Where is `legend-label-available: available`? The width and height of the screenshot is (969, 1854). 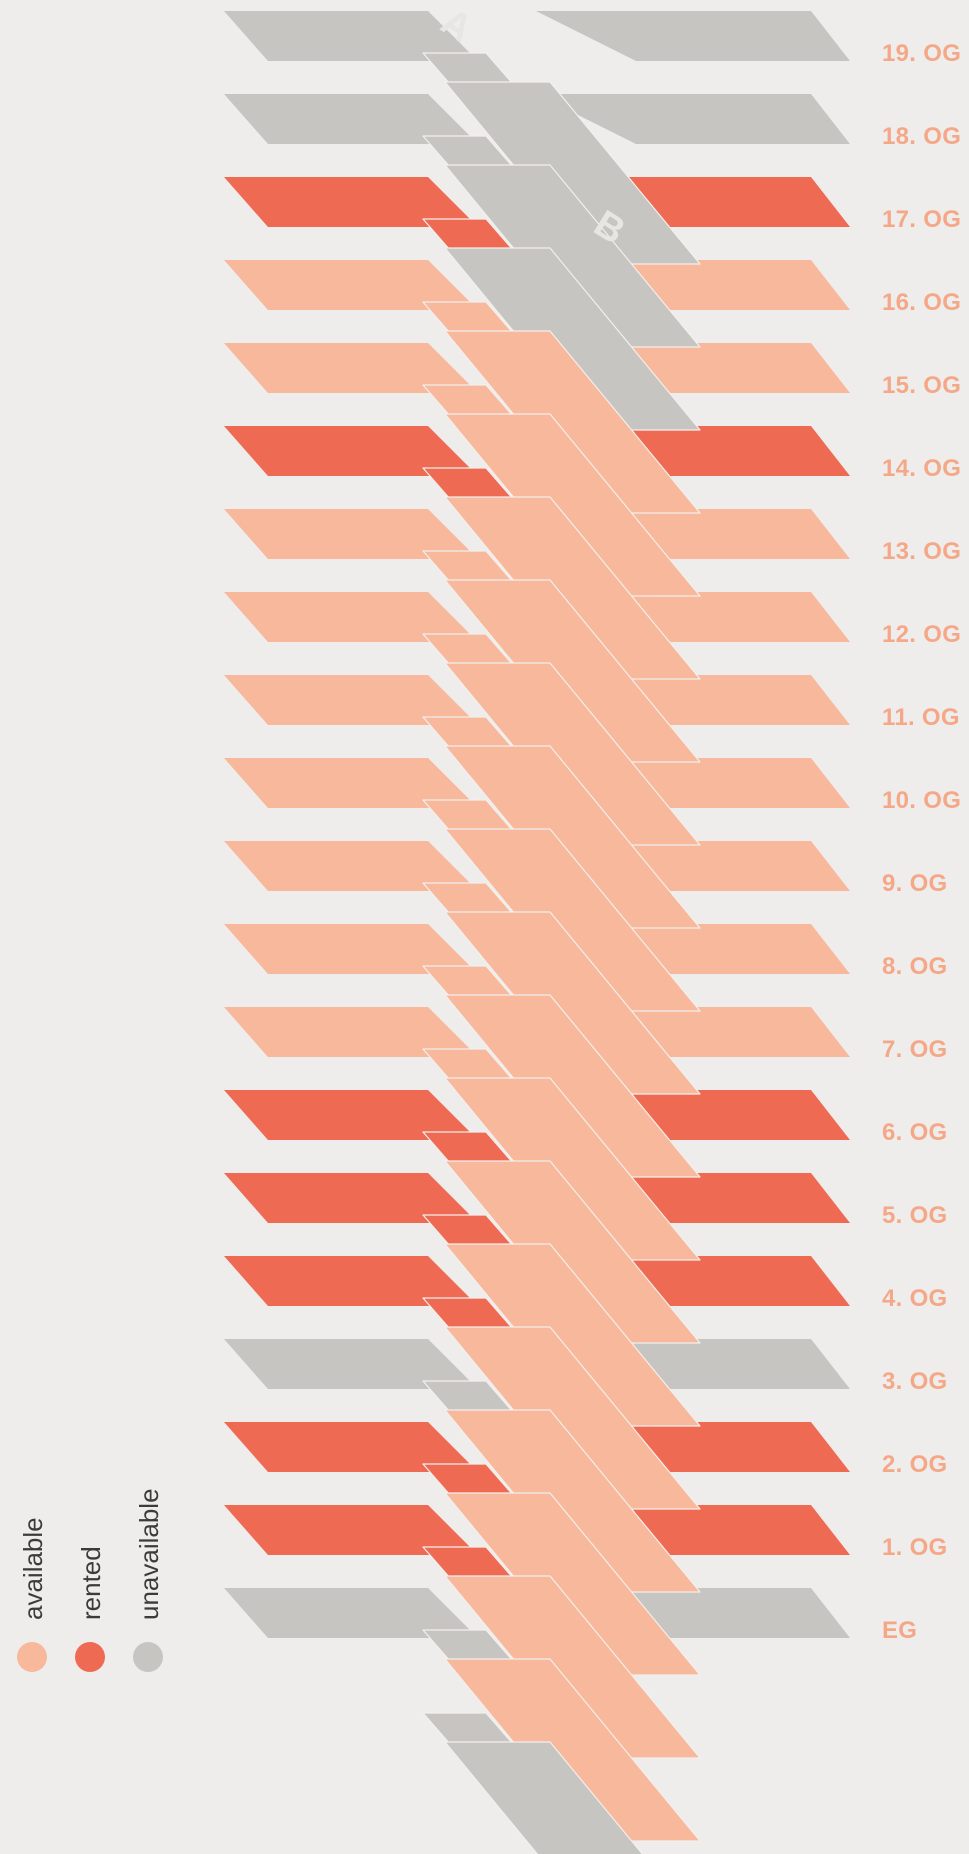
legend-label-available: available is located at coordinates (33, 1568).